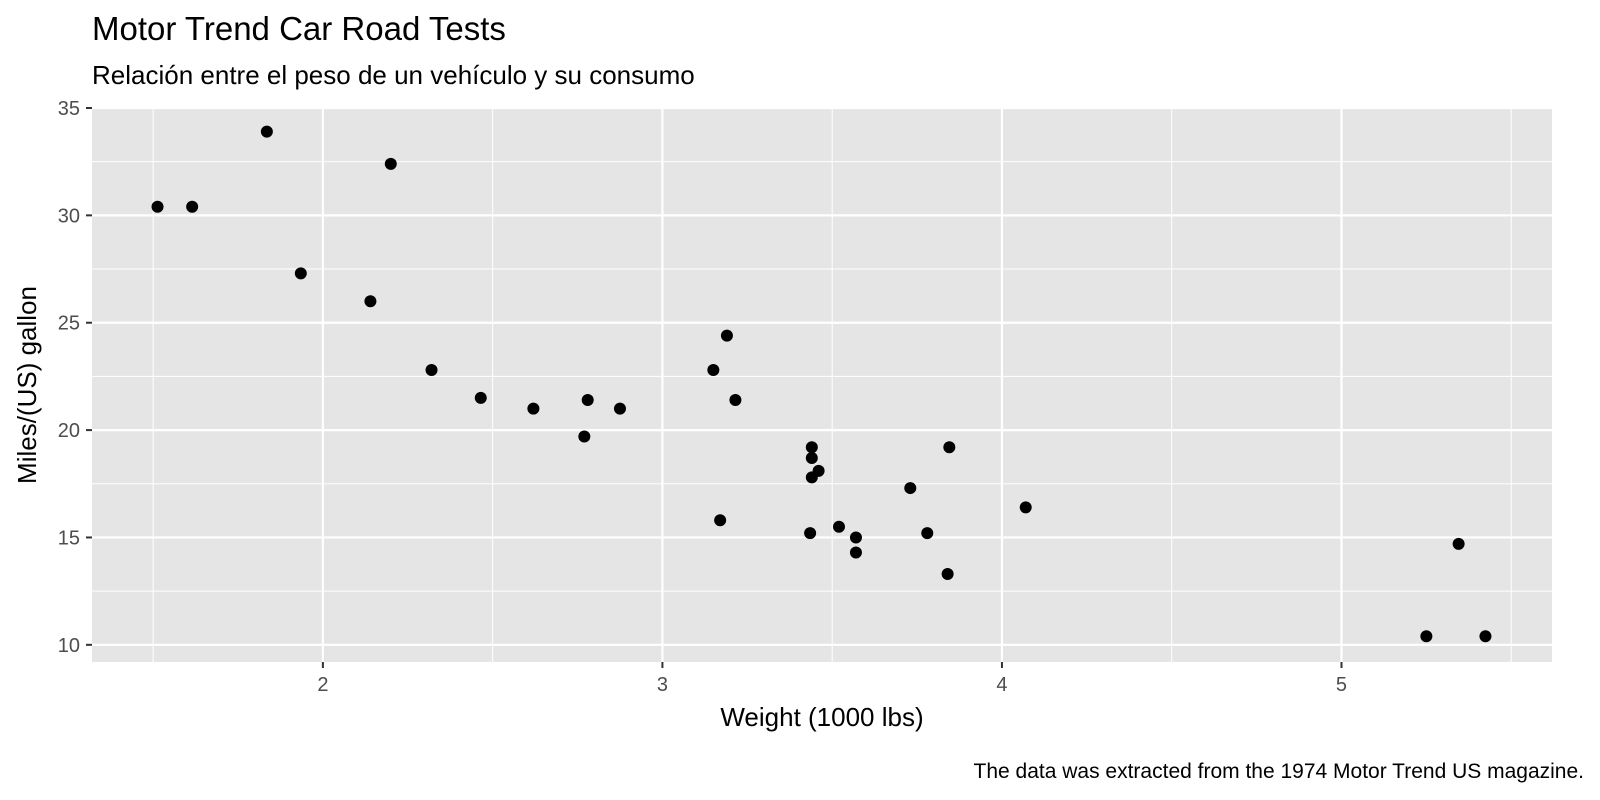  Describe the element at coordinates (1341, 685) in the screenshot. I see `x-tick-label: 5` at that location.